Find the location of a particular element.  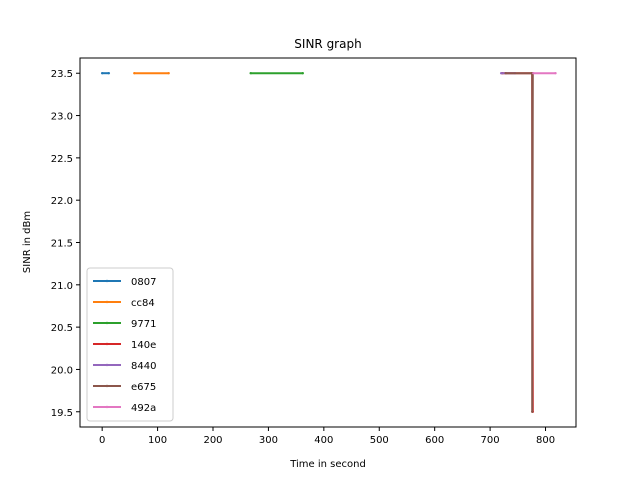

x-axis-label: Time in second is located at coordinates (327, 464).